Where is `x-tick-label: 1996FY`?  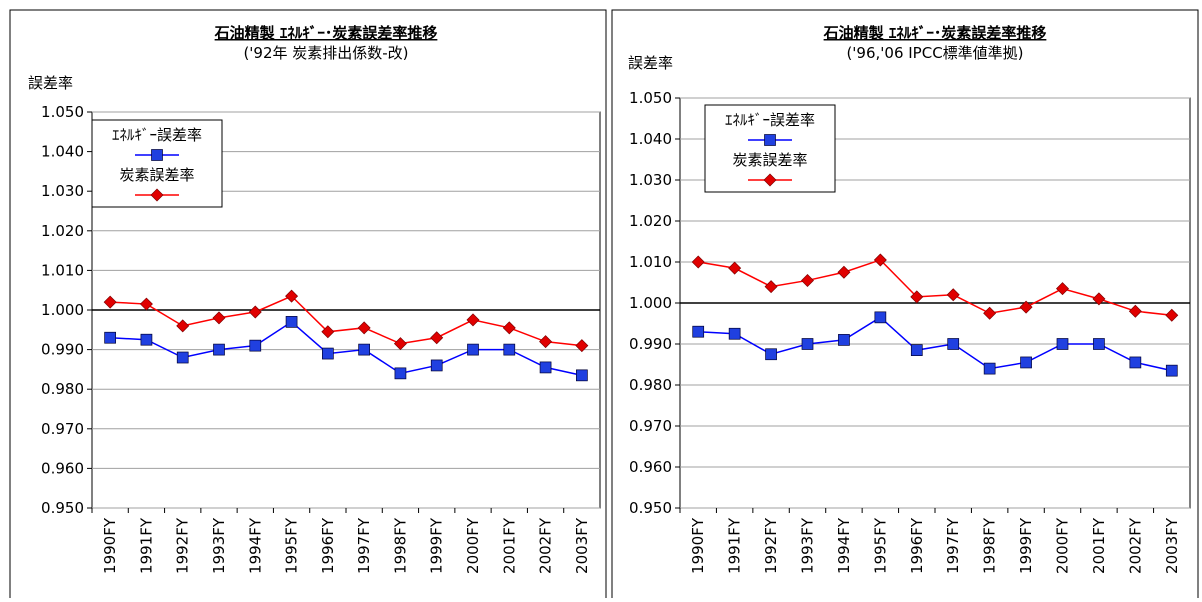
x-tick-label: 1996FY is located at coordinates (328, 545).